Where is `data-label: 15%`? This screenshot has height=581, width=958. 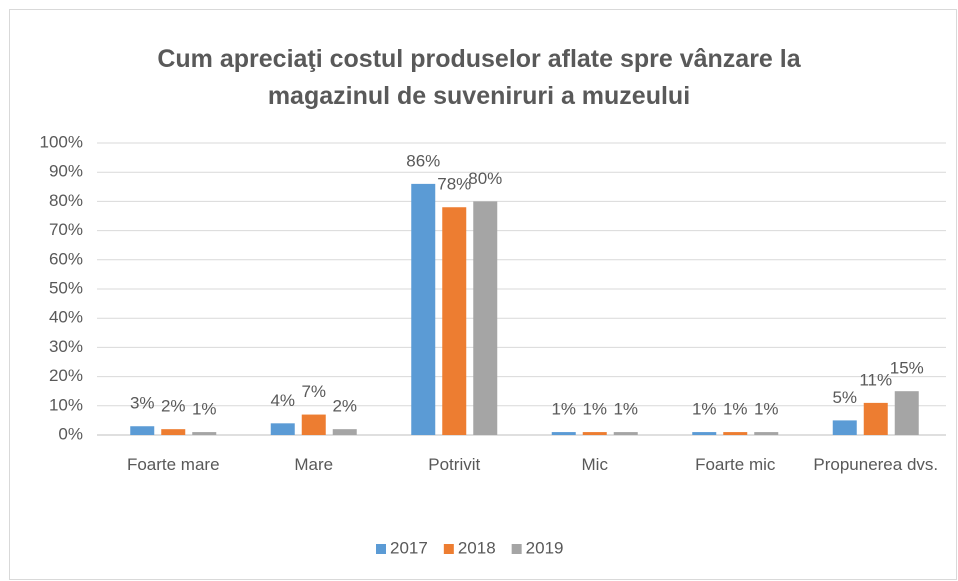 data-label: 15% is located at coordinates (907, 368).